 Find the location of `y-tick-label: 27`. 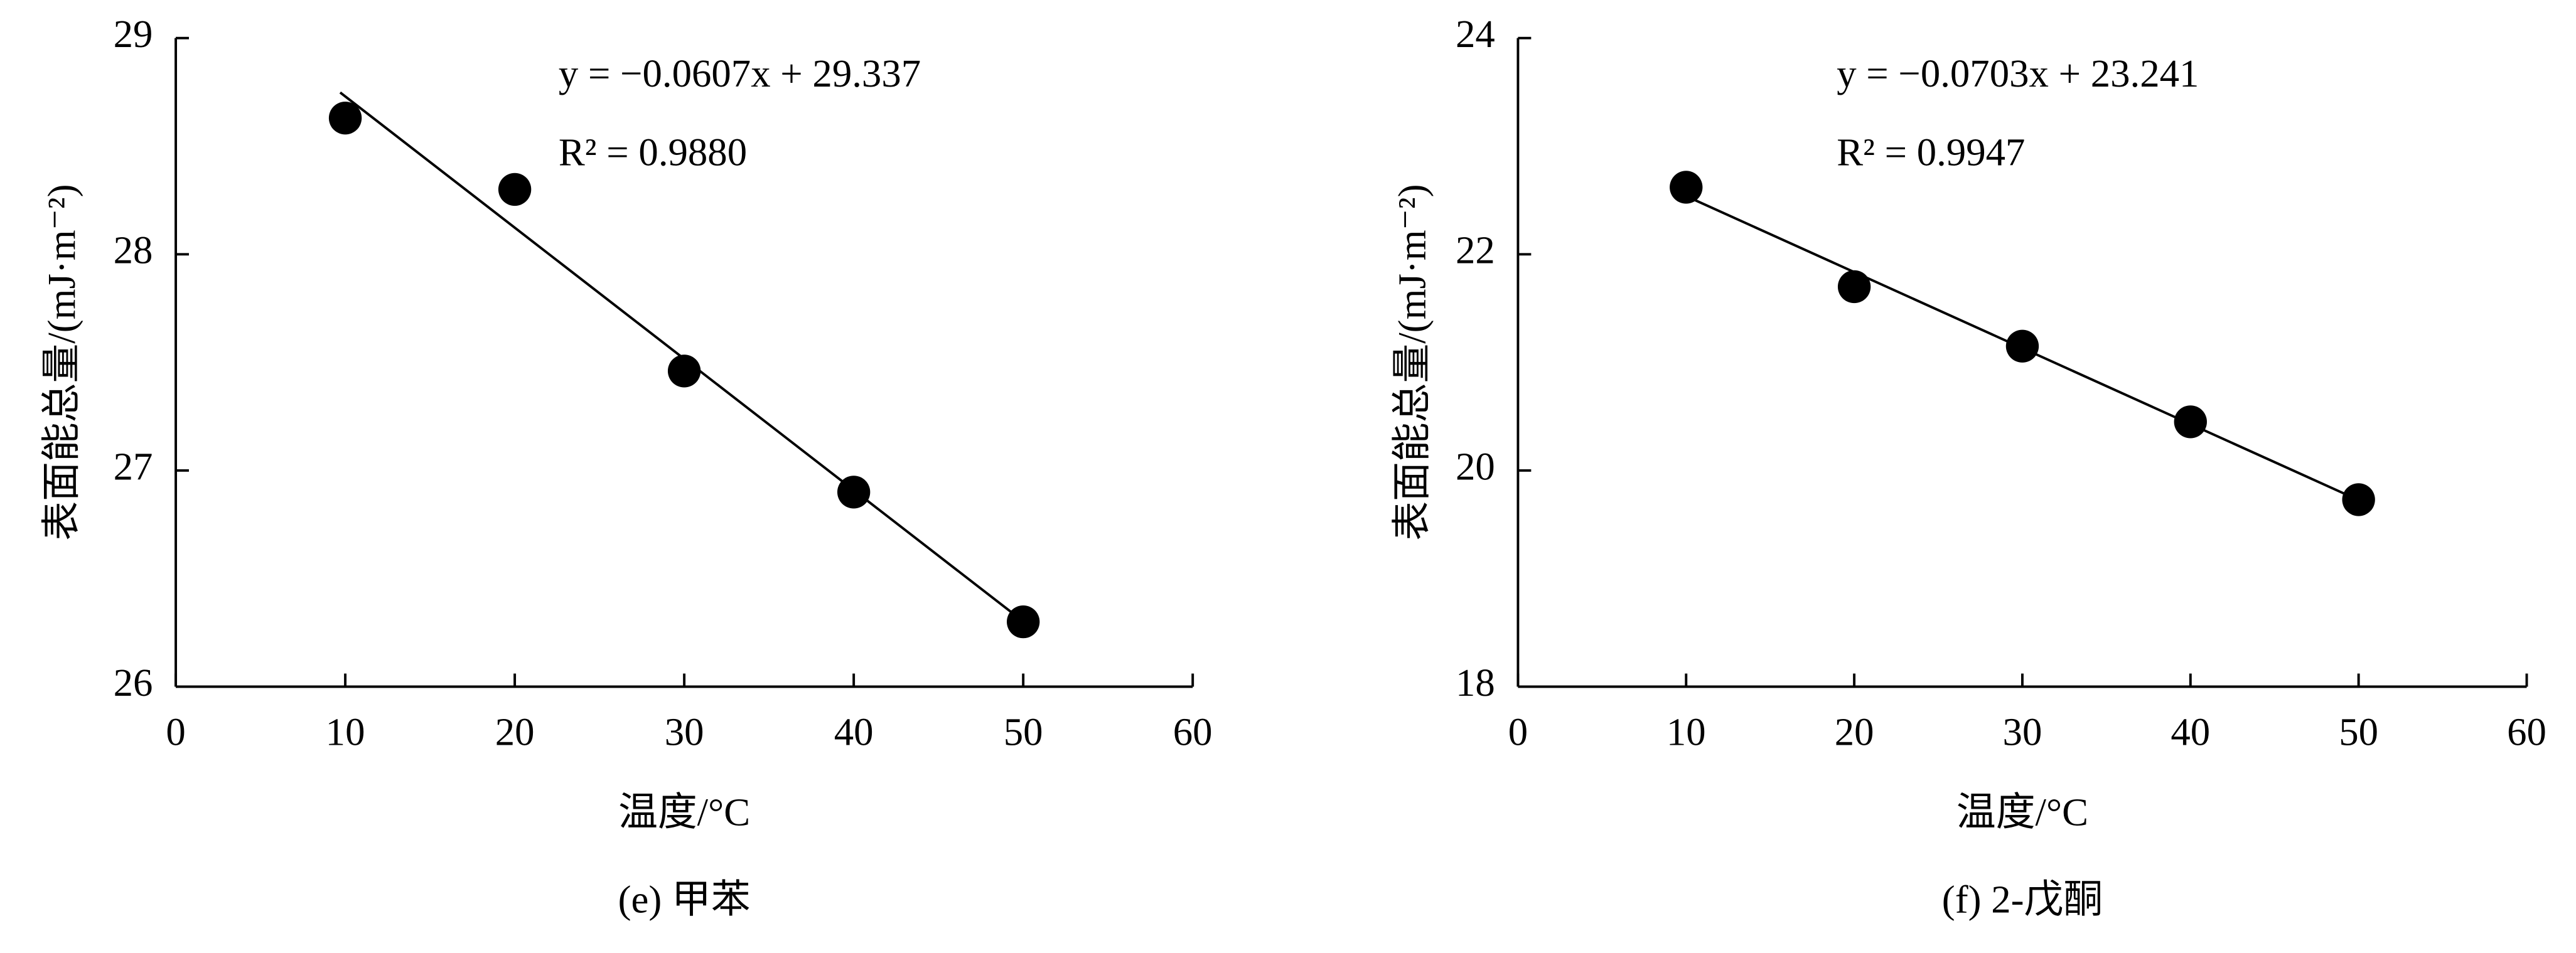

y-tick-label: 27 is located at coordinates (133, 466).